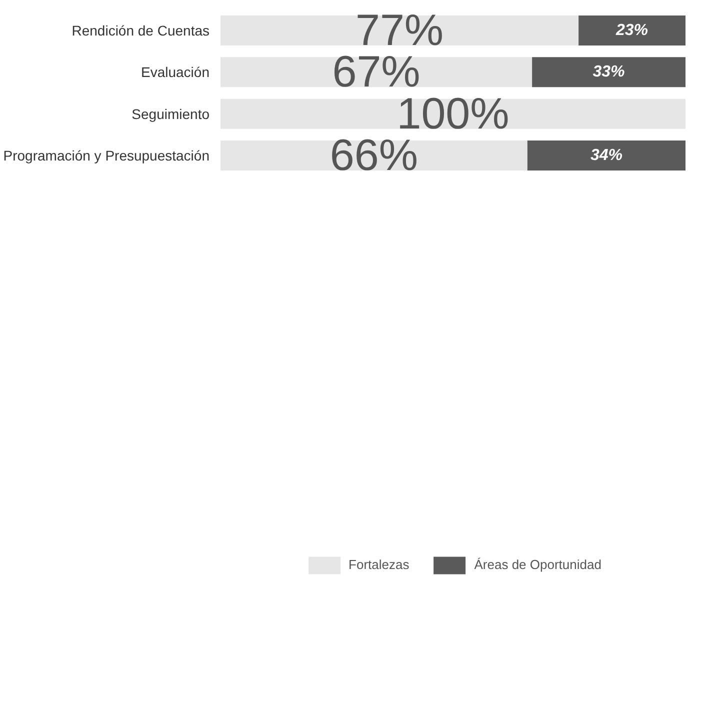  I want to click on data-label: 33%, so click(608, 72).